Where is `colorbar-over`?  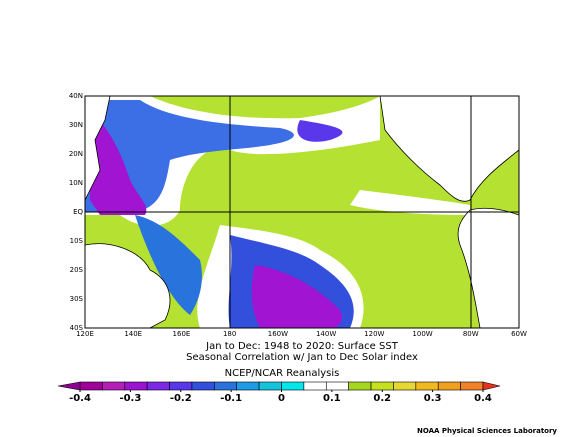 colorbar-over is located at coordinates (491, 386).